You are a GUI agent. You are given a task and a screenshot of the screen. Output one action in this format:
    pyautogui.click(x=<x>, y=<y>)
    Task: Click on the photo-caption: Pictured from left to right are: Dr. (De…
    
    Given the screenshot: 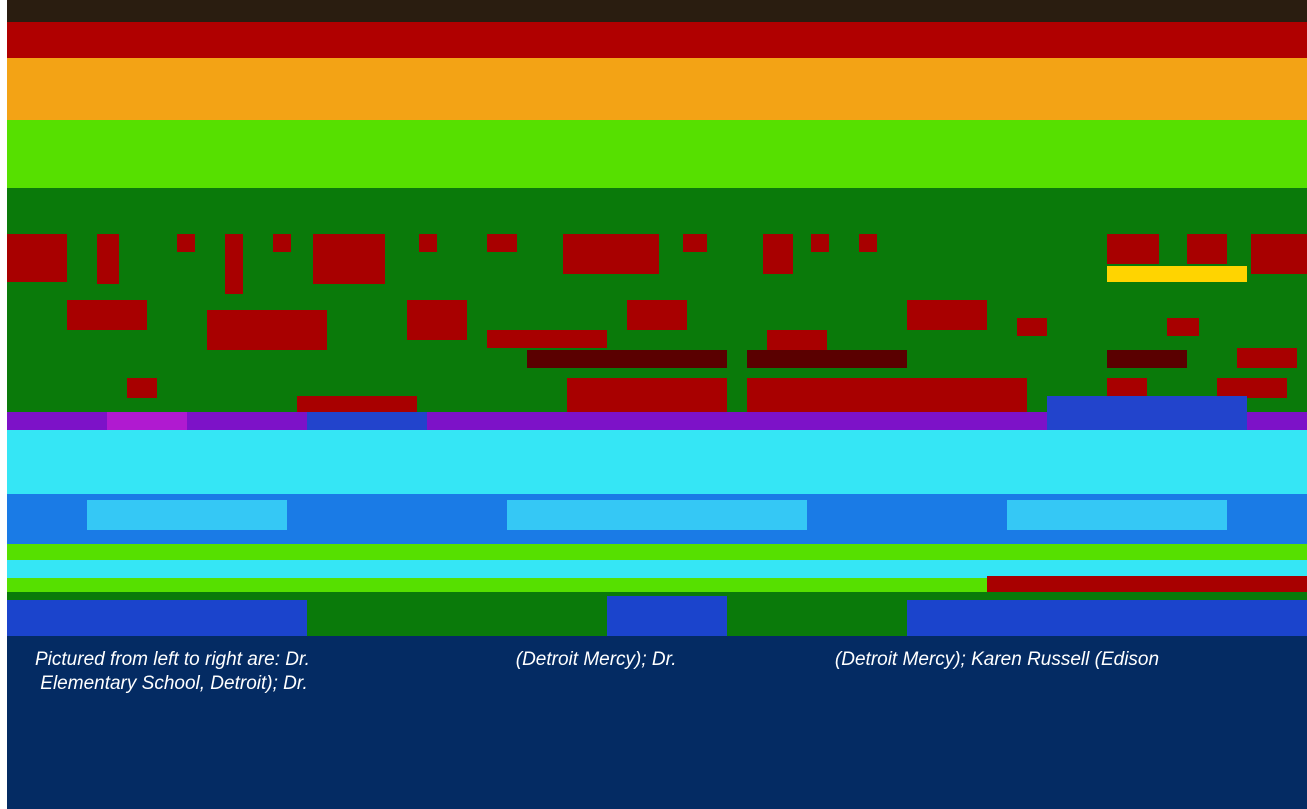 What is the action you would take?
    pyautogui.click(x=665, y=672)
    